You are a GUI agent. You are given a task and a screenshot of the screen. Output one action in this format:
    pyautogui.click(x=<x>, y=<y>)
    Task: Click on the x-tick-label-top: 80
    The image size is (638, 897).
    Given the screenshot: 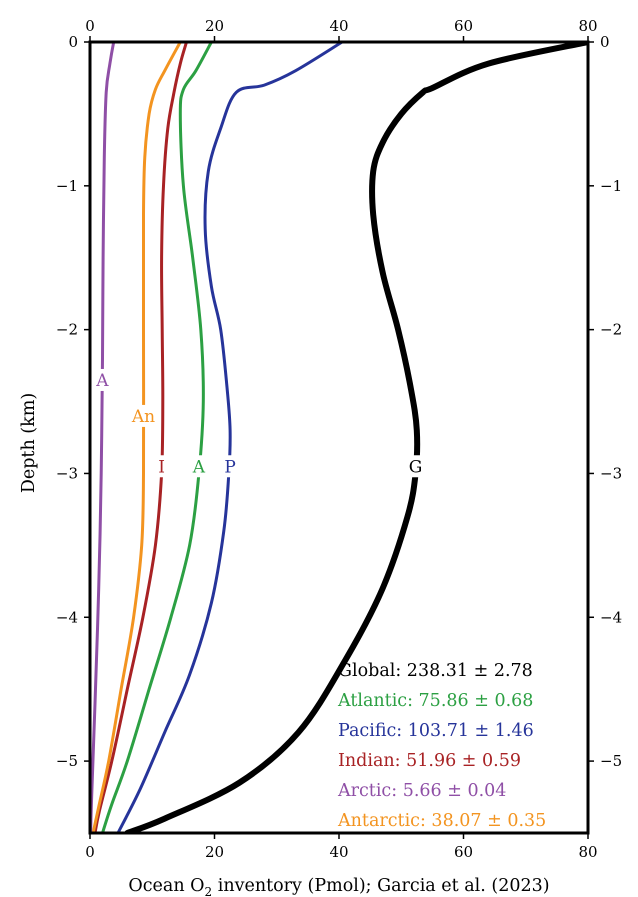 What is the action you would take?
    pyautogui.click(x=587, y=26)
    